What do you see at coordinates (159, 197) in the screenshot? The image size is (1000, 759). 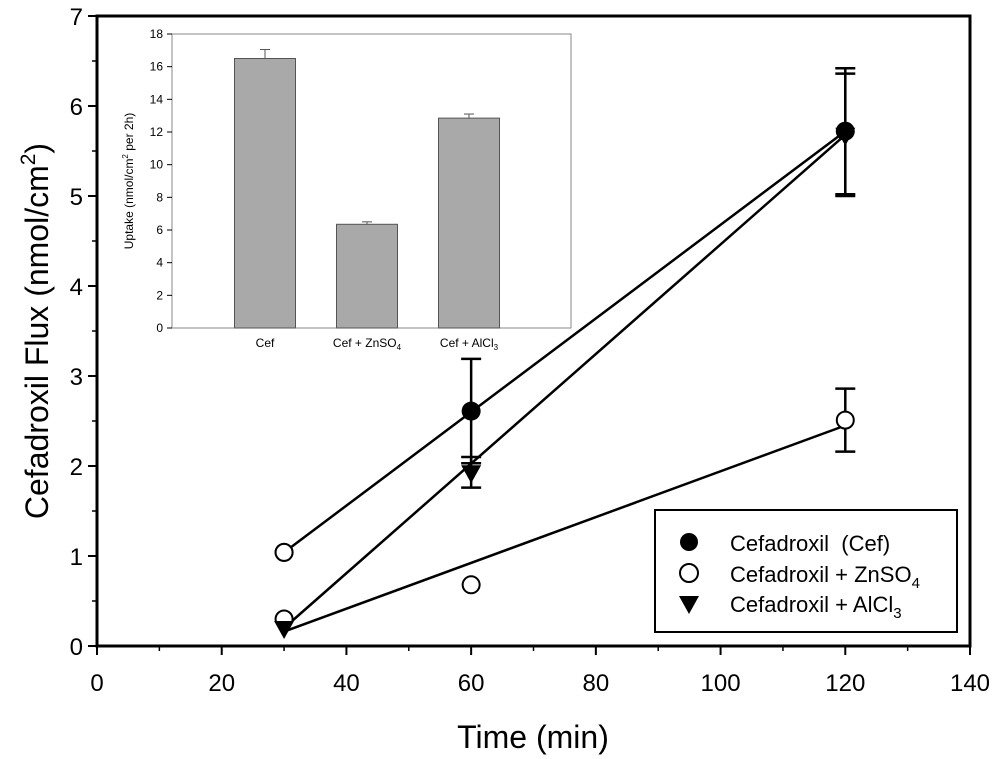 I see `inset-y-tick-label: 8` at bounding box center [159, 197].